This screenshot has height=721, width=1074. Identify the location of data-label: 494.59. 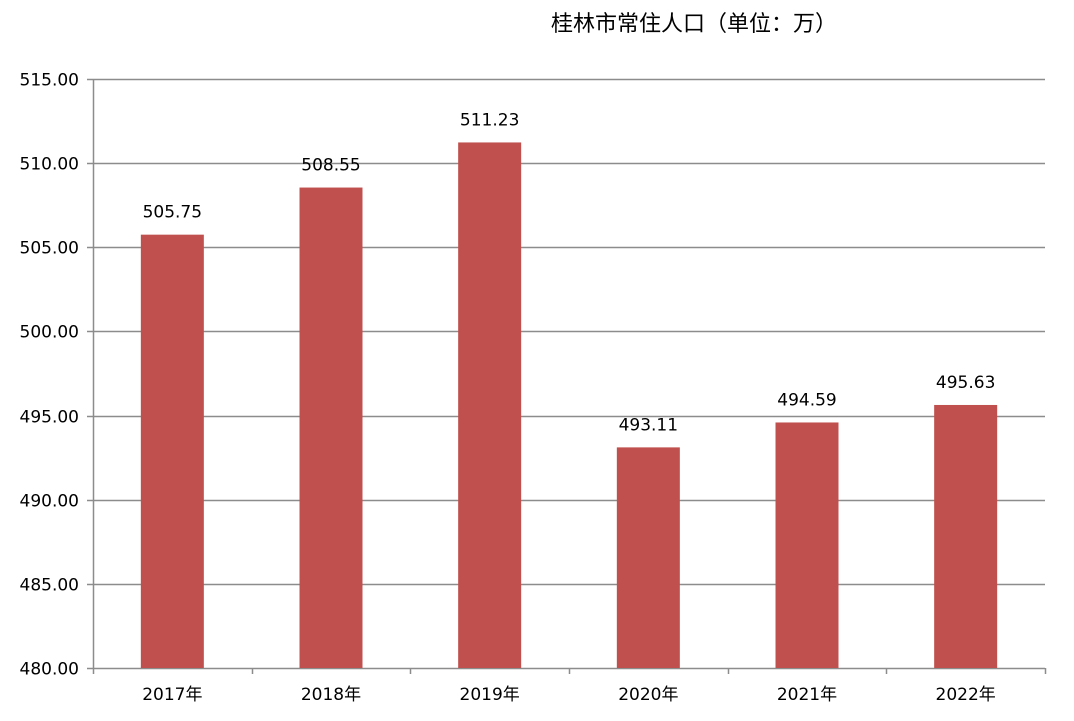
(806, 400).